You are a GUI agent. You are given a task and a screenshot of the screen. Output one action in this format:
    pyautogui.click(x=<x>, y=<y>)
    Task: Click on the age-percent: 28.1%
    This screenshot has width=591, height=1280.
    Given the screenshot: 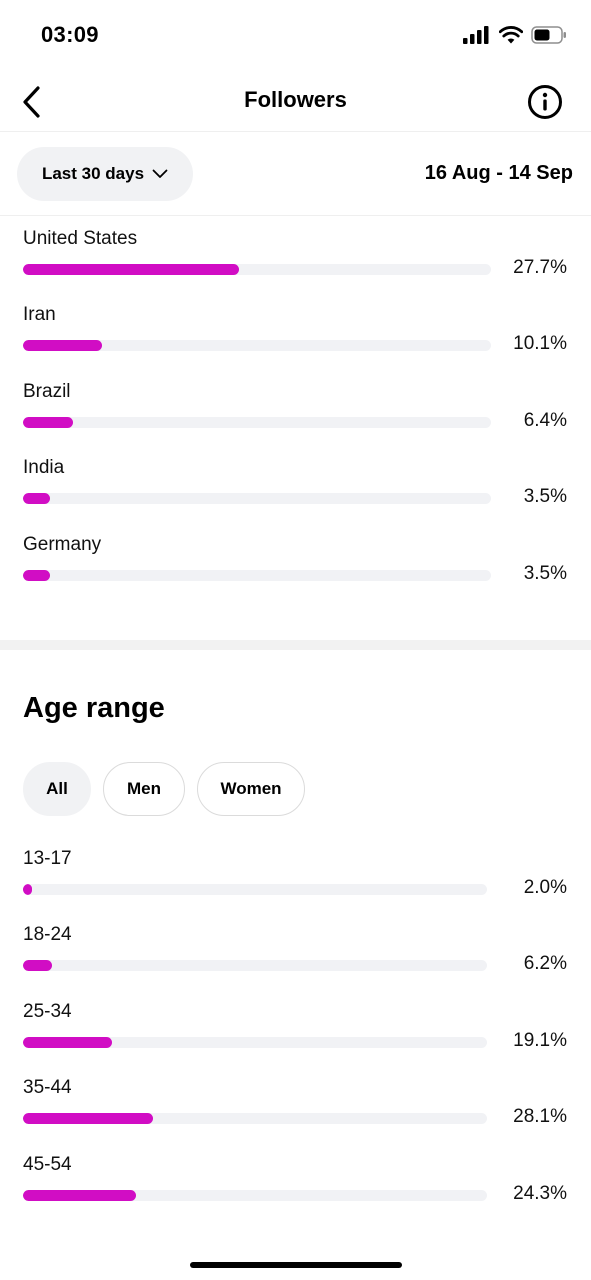 What is the action you would take?
    pyautogui.click(x=540, y=1117)
    